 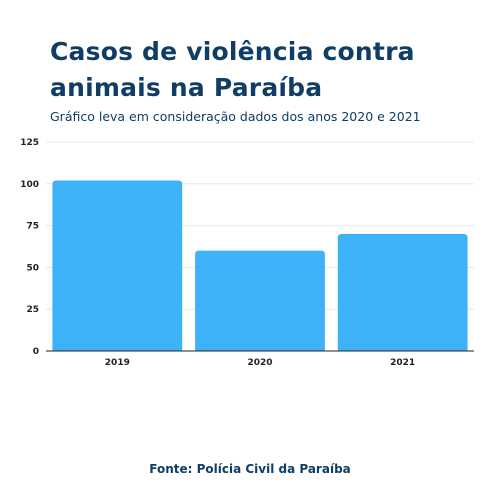 I want to click on bar-2021, so click(x=402, y=292).